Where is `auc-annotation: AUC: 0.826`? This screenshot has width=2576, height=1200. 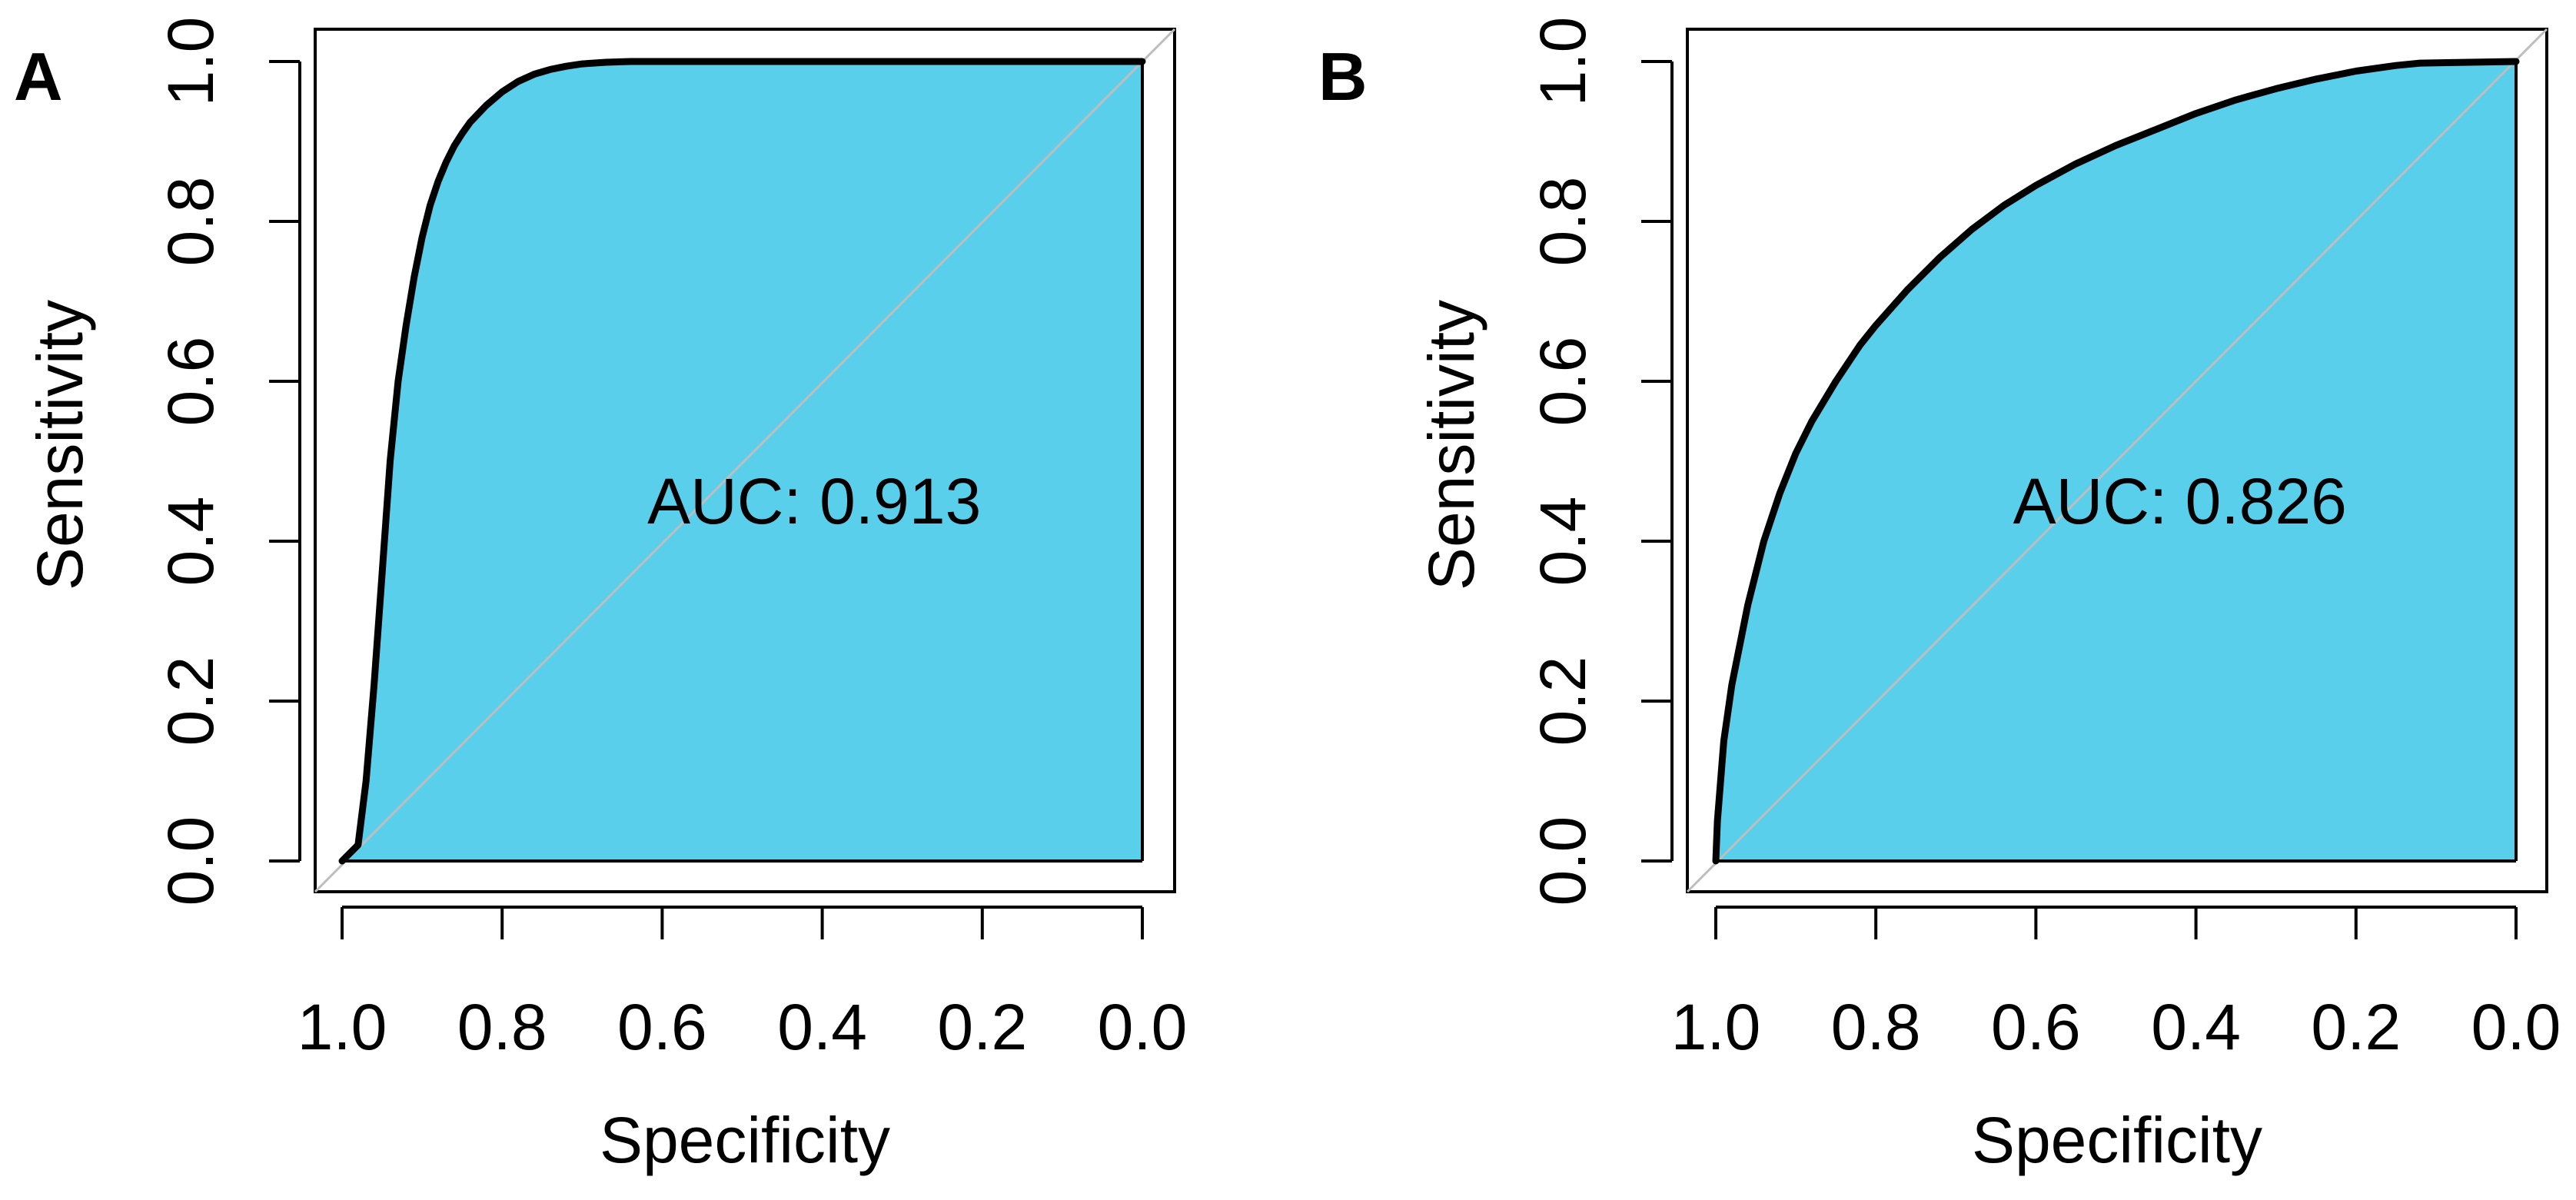 auc-annotation: AUC: 0.826 is located at coordinates (2180, 501).